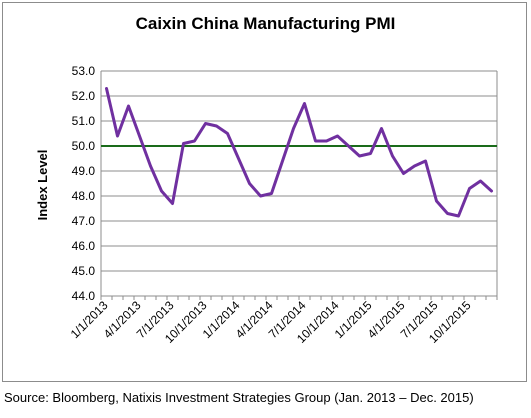 This screenshot has width=531, height=418. I want to click on y-tick-label-3: 47.0, so click(84, 221).